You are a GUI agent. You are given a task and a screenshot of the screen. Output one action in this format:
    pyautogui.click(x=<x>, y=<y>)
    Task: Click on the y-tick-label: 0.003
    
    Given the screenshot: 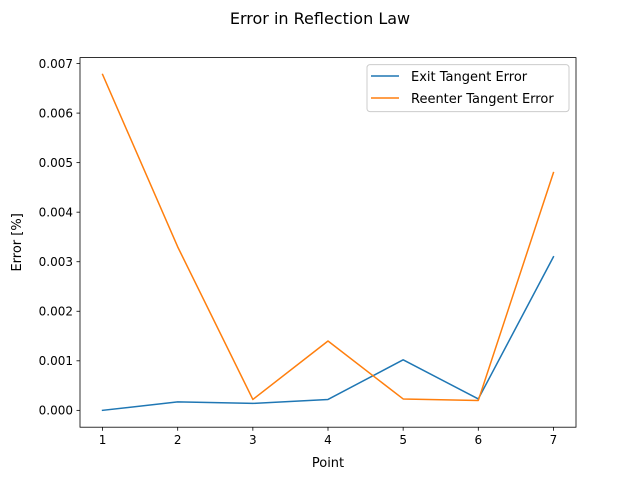 What is the action you would take?
    pyautogui.click(x=56, y=262)
    